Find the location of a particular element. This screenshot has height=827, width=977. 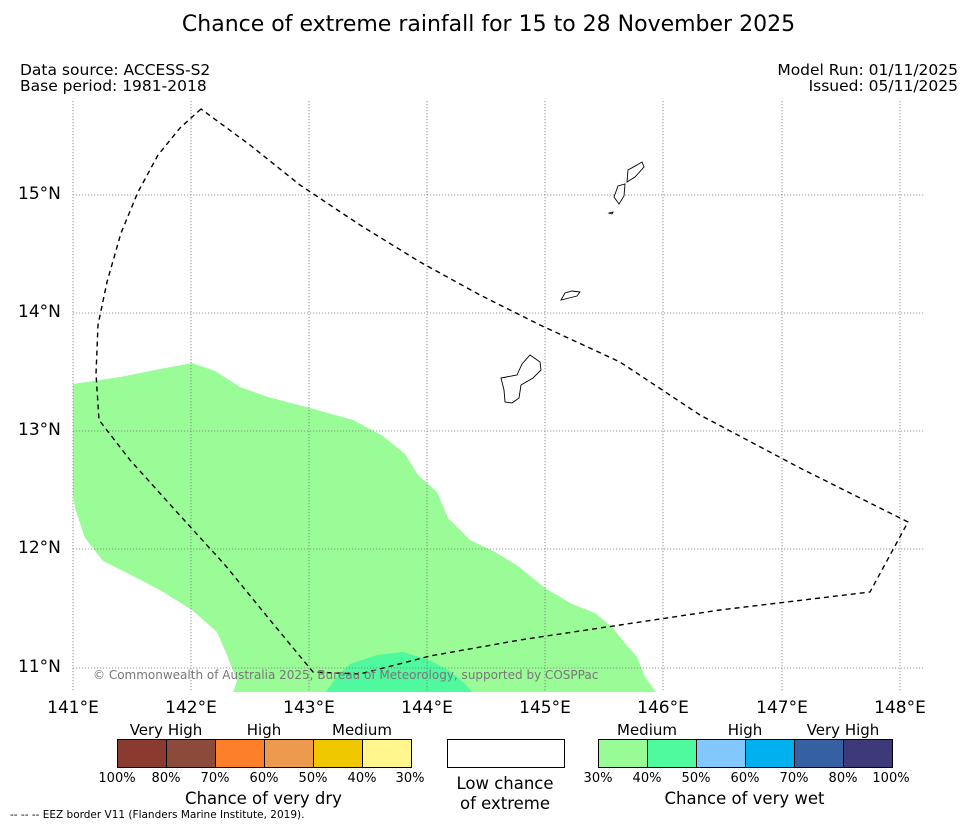

wet-colorbar is located at coordinates (745, 753).